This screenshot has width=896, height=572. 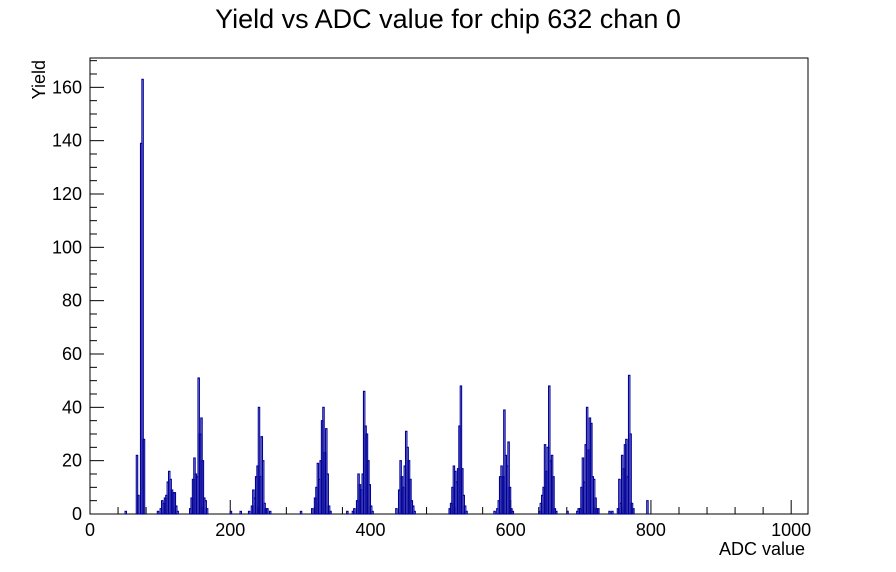 What do you see at coordinates (39, 79) in the screenshot?
I see `y-axis-label: Yield` at bounding box center [39, 79].